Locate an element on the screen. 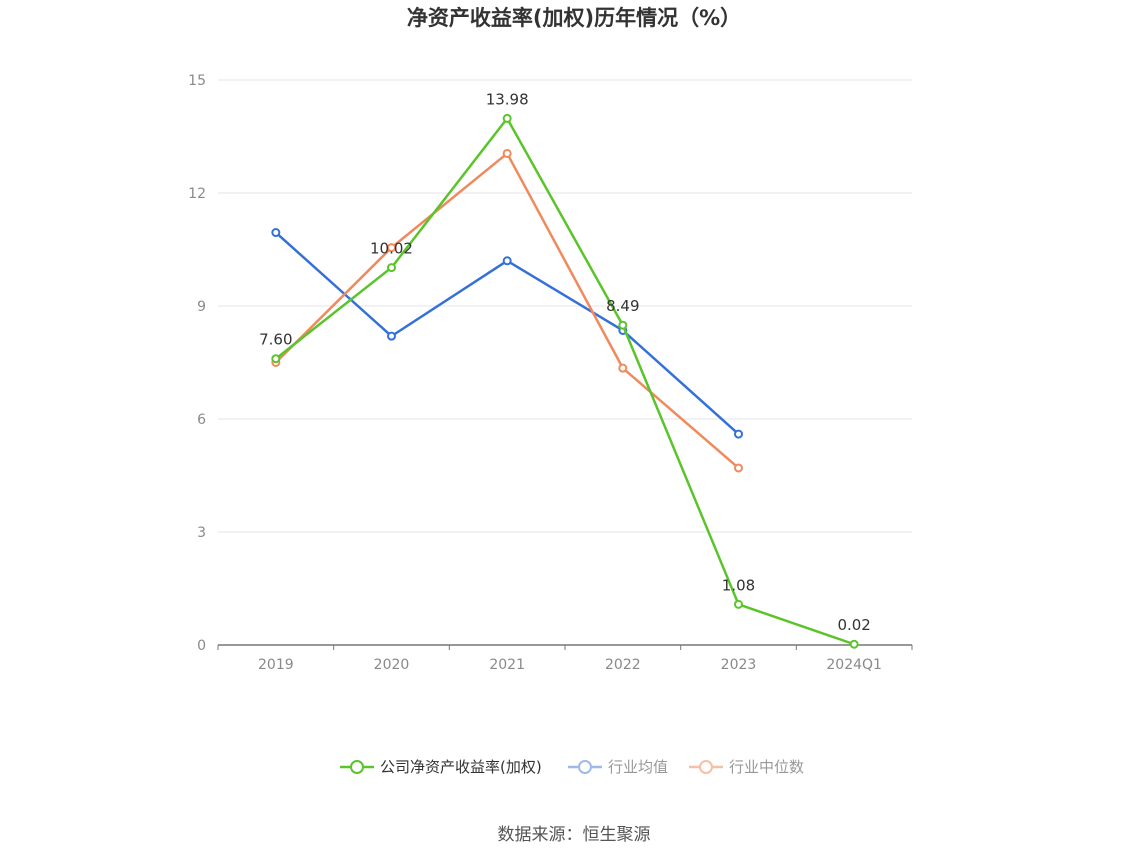 This screenshot has width=1148, height=859. x-tick-label: 2023 is located at coordinates (739, 665).